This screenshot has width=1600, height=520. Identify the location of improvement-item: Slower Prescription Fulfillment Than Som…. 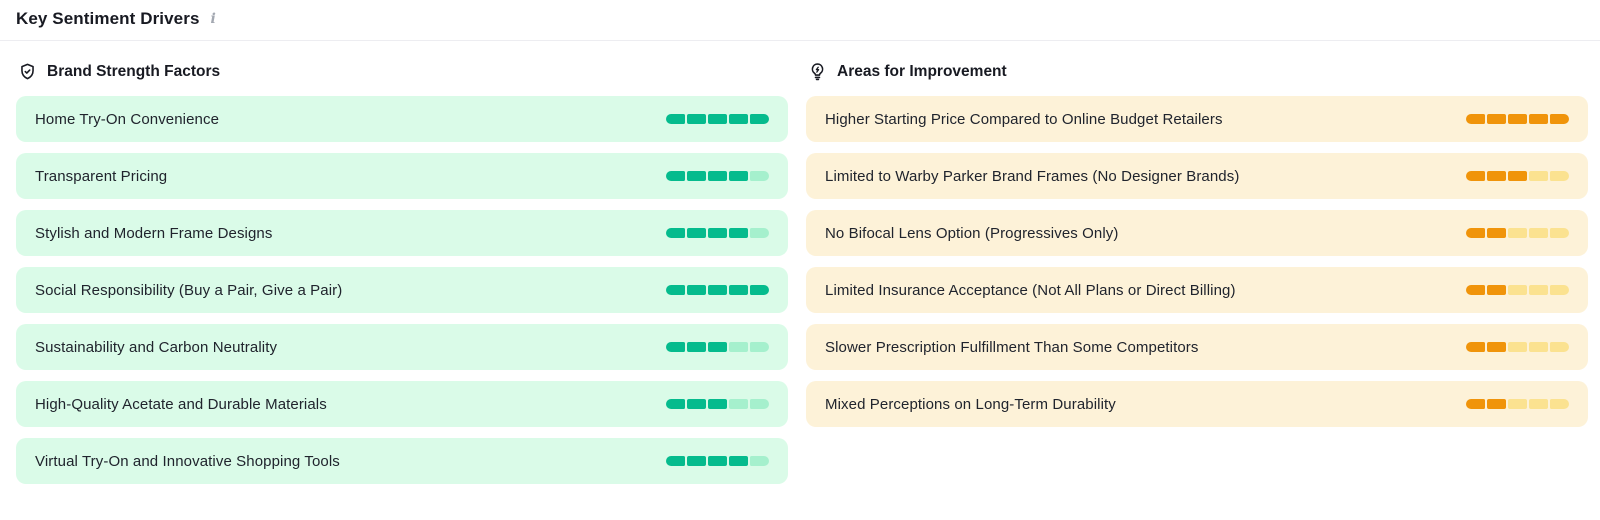
(1197, 347).